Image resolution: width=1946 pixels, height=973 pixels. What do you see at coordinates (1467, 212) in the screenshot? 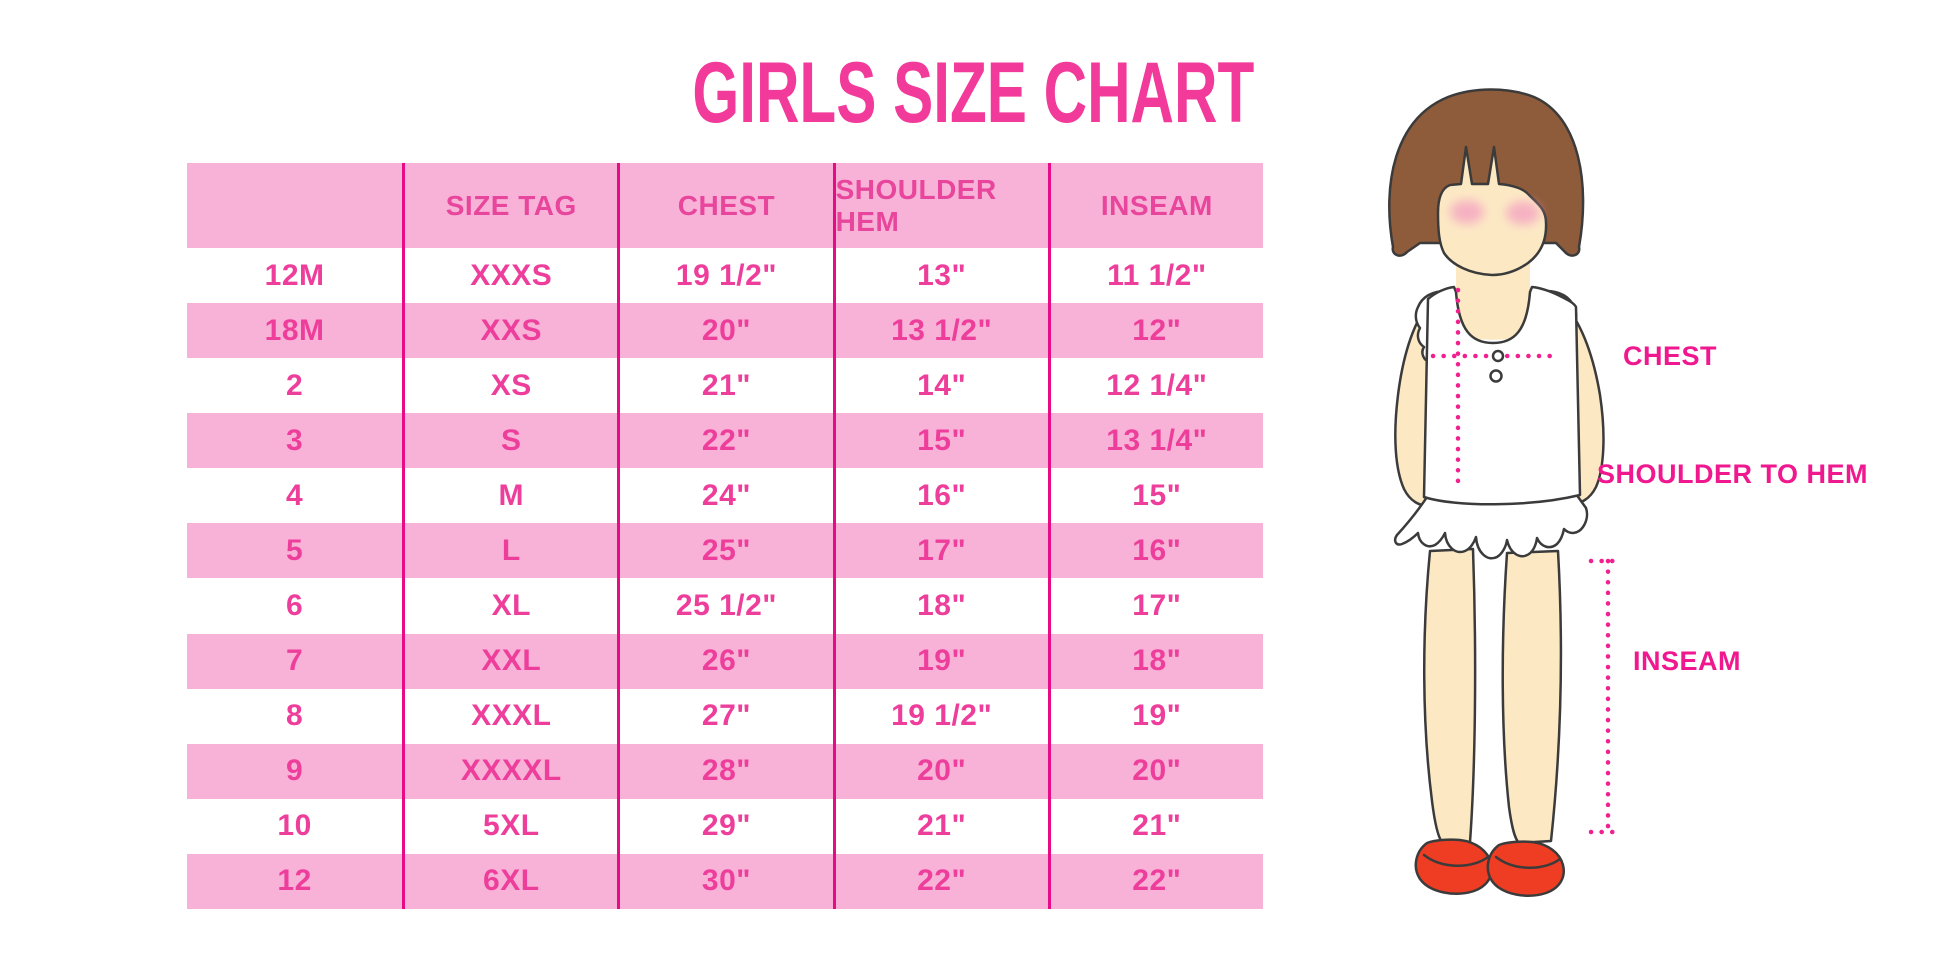
I see `blush-left` at bounding box center [1467, 212].